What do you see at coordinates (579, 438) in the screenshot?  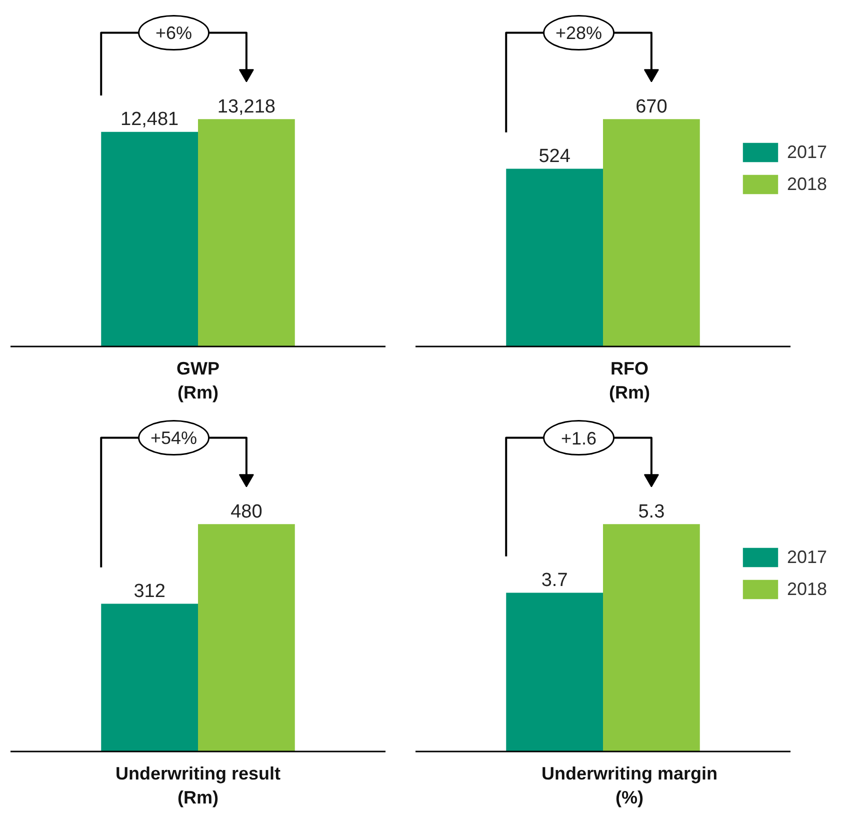 I see `text: +1.6` at bounding box center [579, 438].